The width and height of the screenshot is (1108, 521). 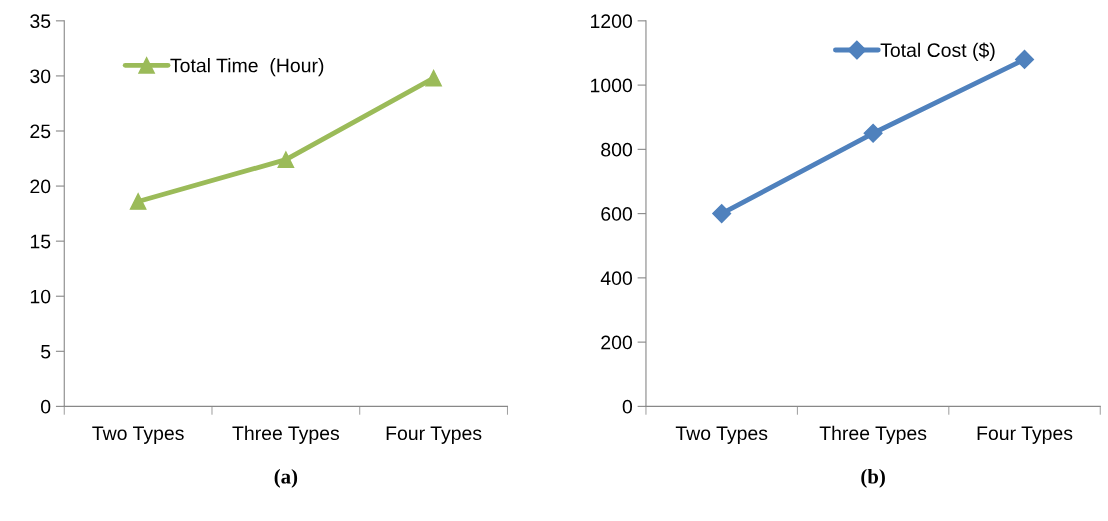 What do you see at coordinates (40, 296) in the screenshot?
I see `y-tick-label: 10` at bounding box center [40, 296].